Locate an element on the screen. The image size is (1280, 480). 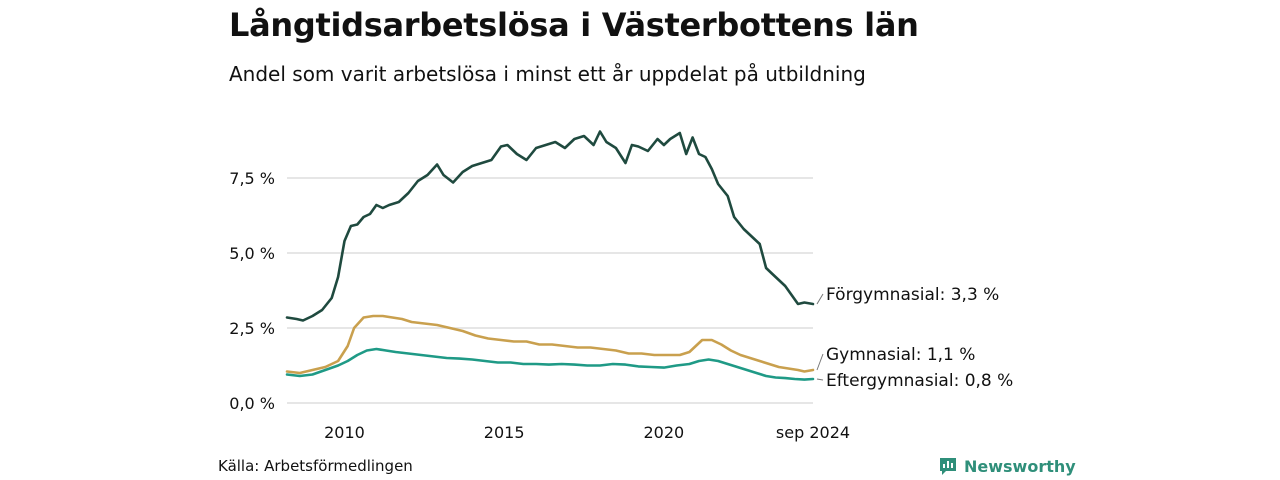
series-end-label: Förgymnasial: 3,3 % is located at coordinates (912, 295).